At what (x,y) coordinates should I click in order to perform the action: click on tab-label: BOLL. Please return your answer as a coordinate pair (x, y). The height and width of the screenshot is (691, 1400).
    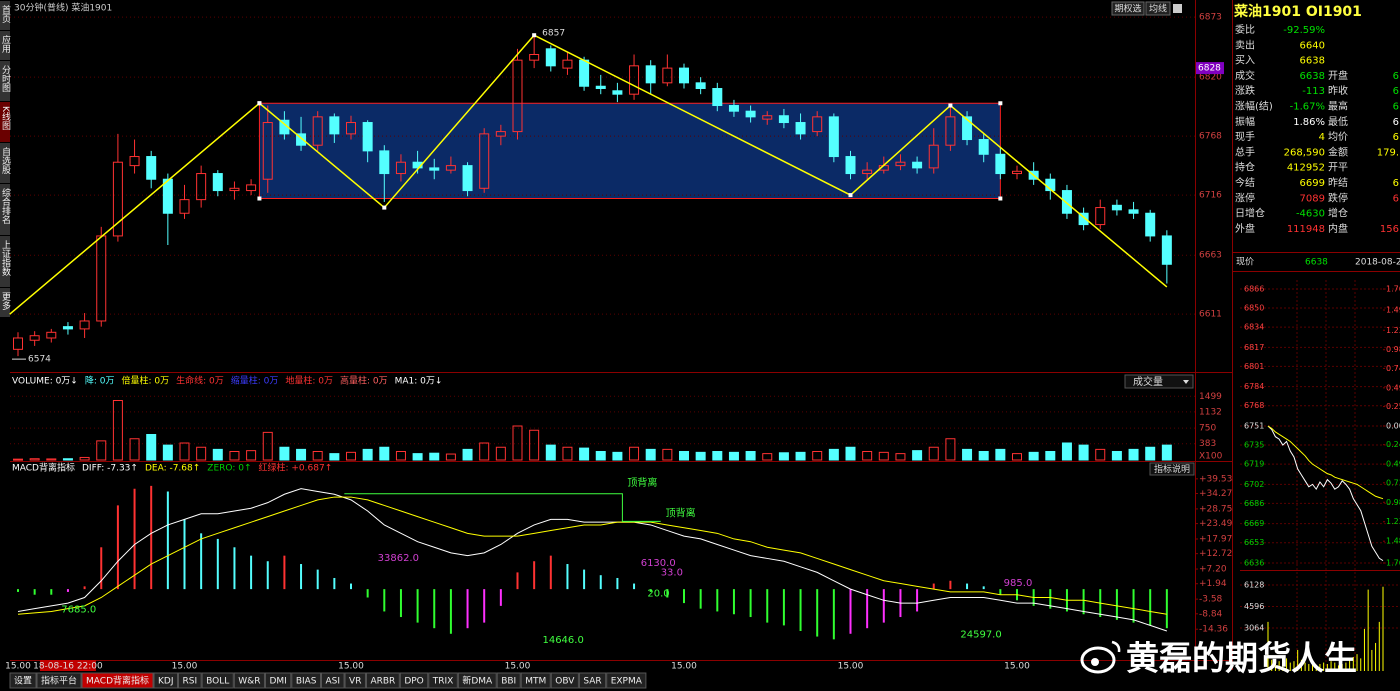
    Looking at the image, I should click on (217, 682).